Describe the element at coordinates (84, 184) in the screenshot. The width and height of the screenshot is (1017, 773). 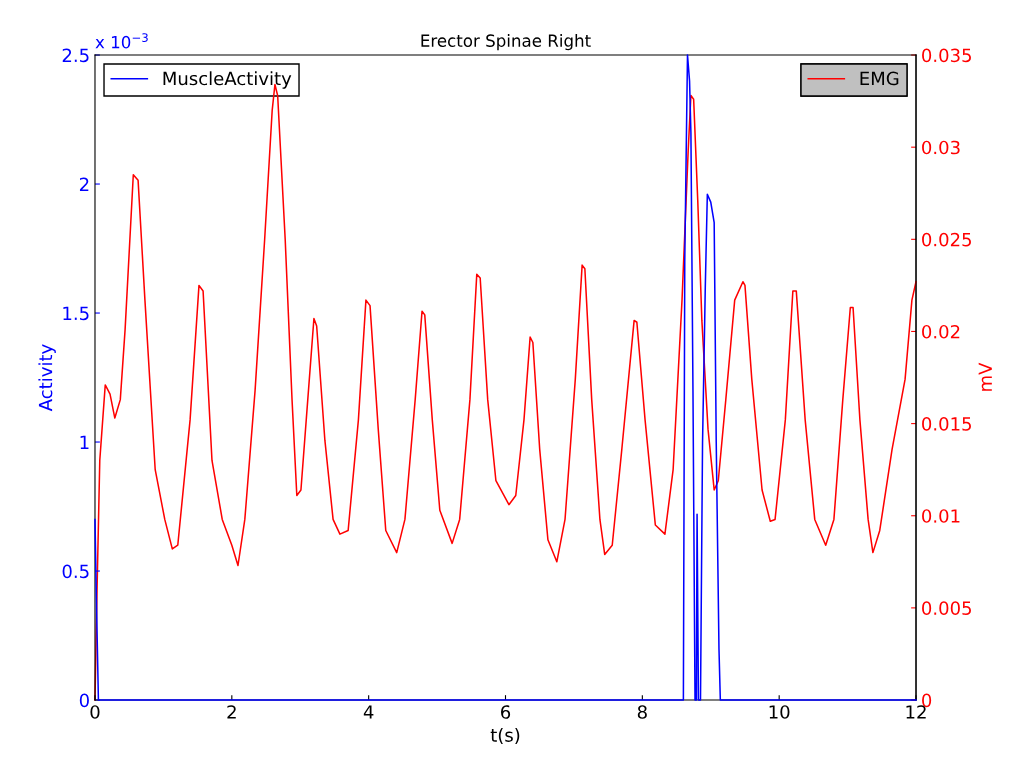
I see `y-tick-label: 2` at that location.